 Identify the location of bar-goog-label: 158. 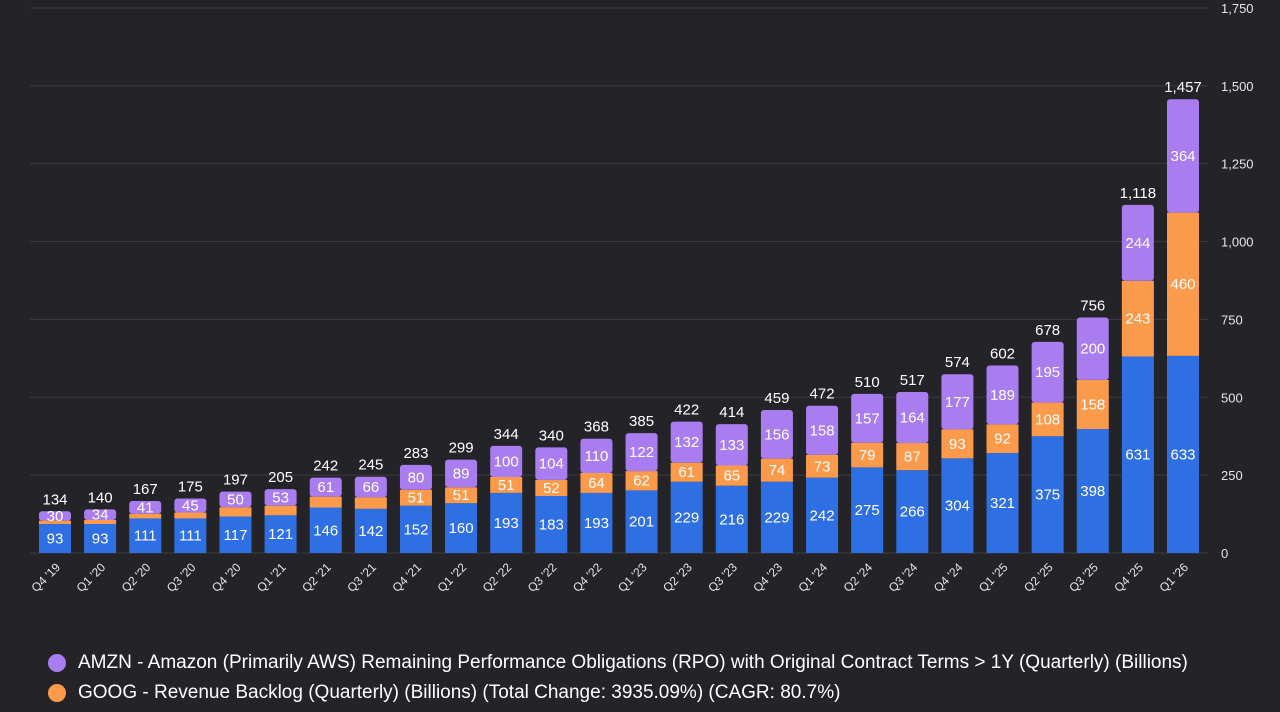
(1092, 404).